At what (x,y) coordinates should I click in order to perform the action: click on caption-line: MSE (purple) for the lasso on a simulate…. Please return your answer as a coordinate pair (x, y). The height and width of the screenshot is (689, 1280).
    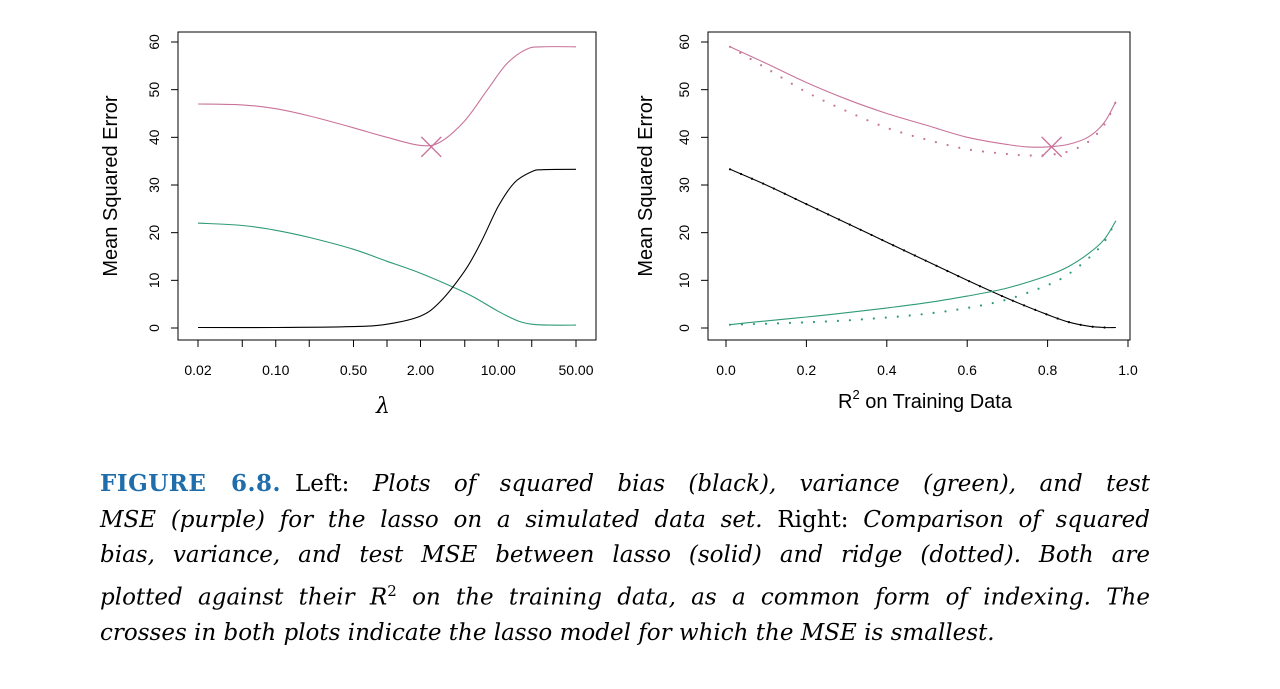
    Looking at the image, I should click on (625, 521).